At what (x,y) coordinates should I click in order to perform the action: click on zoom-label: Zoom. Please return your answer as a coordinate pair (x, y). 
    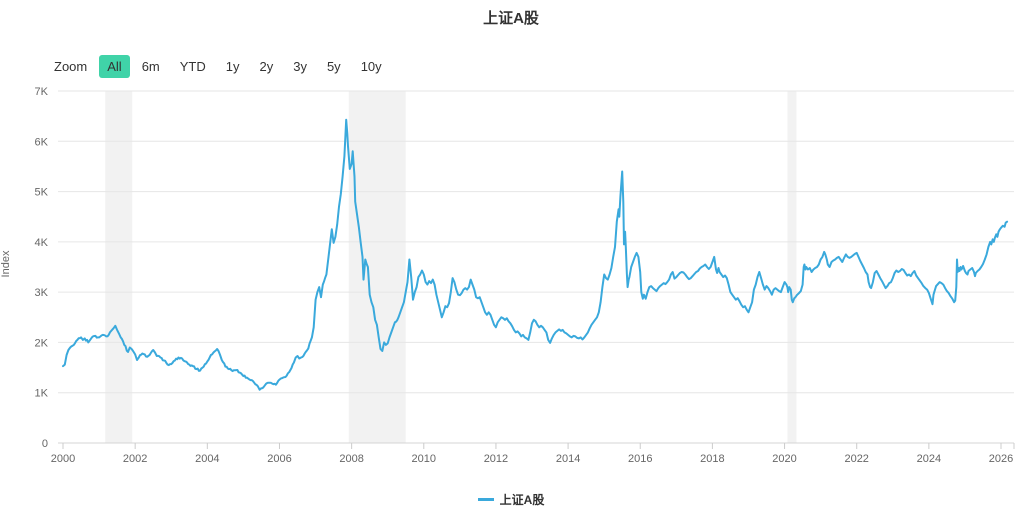
    Looking at the image, I should click on (71, 66).